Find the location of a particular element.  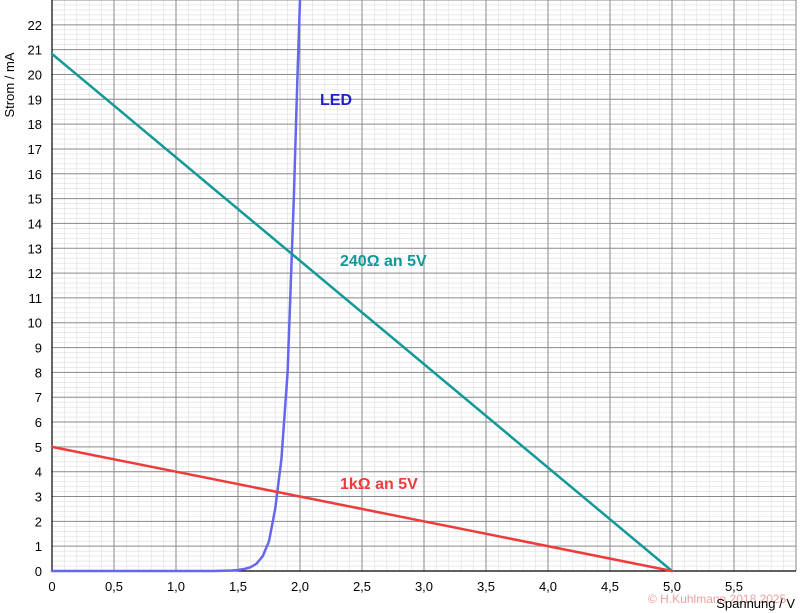

y-tick-label: 14 is located at coordinates (35, 223).